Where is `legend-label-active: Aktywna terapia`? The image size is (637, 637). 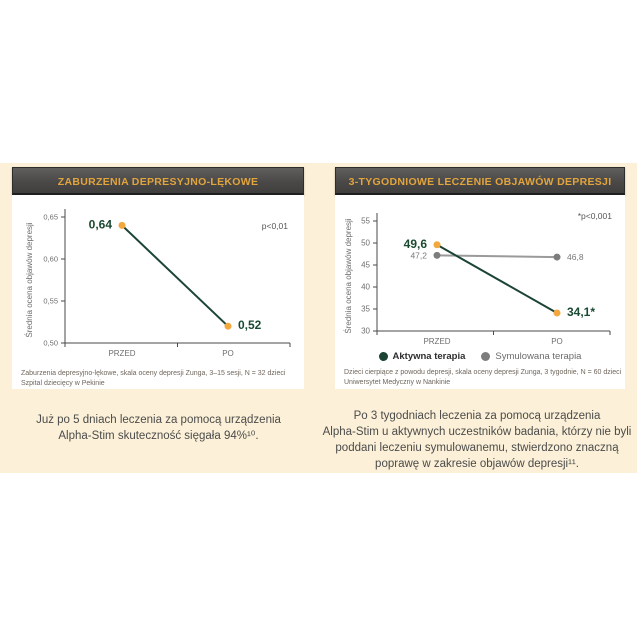
legend-label-active: Aktywna terapia is located at coordinates (429, 356).